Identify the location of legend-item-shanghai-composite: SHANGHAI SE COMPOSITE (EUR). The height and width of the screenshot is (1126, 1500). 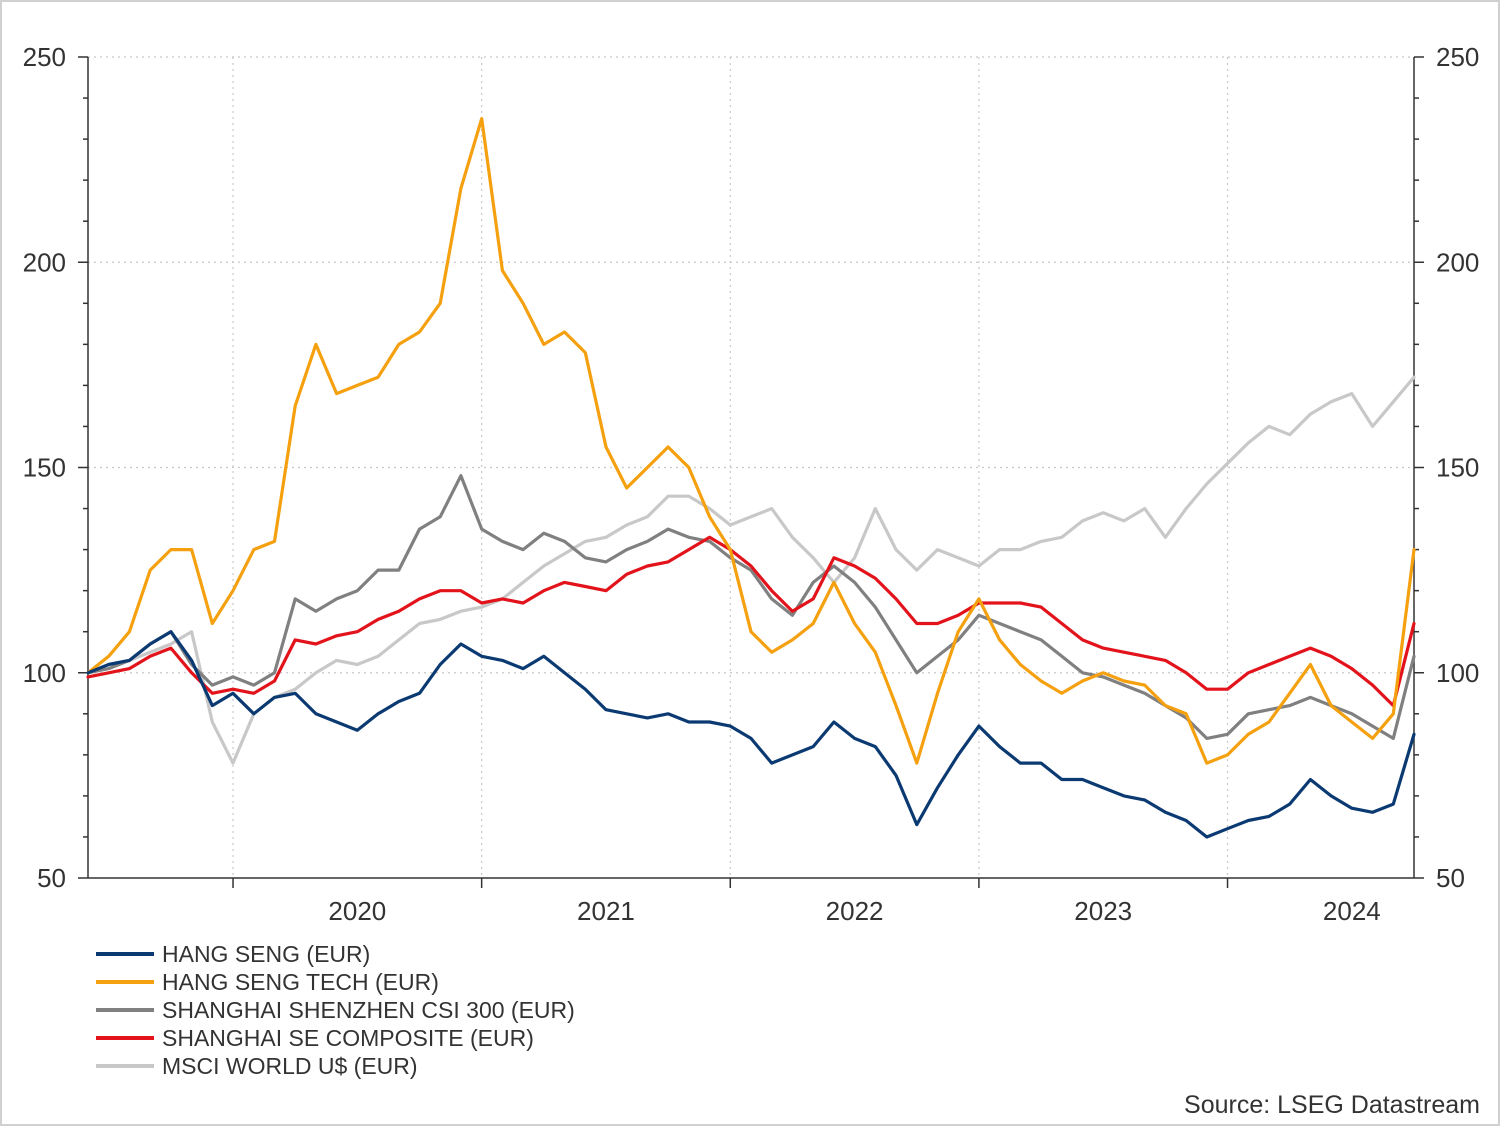
(335, 1038).